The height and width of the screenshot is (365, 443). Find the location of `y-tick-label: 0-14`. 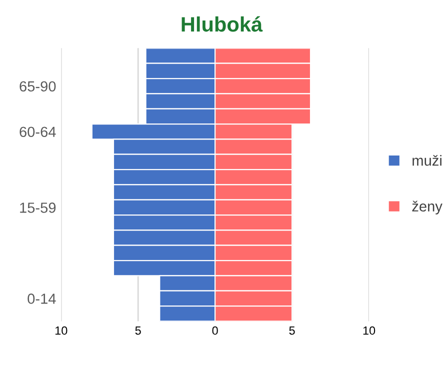

y-tick-label: 0-14 is located at coordinates (42, 299).